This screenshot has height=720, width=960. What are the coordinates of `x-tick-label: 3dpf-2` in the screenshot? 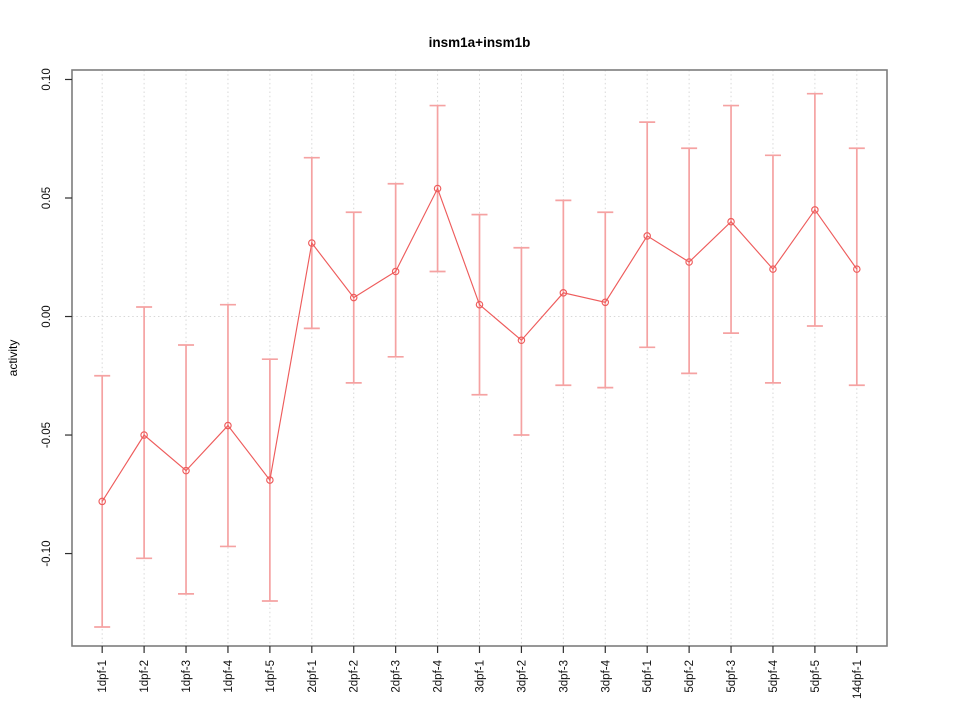 It's located at (522, 676).